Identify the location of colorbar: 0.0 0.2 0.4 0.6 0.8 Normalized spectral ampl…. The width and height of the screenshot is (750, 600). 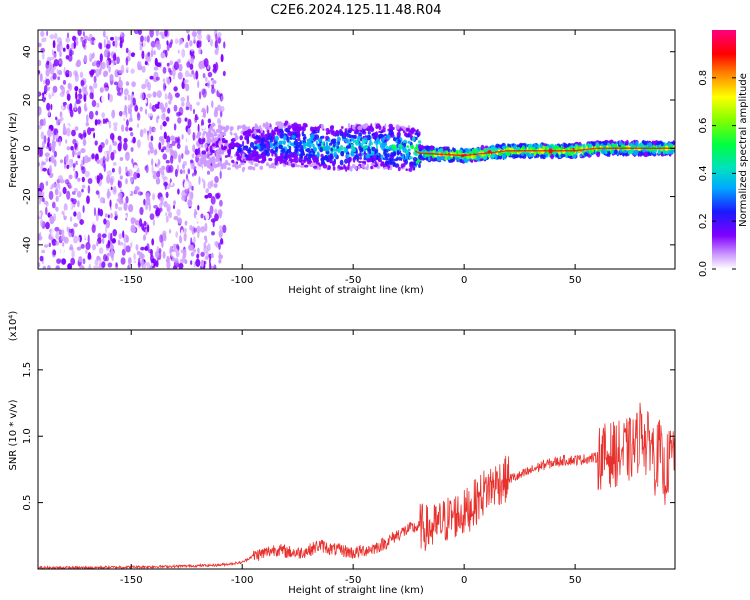
(723, 153).